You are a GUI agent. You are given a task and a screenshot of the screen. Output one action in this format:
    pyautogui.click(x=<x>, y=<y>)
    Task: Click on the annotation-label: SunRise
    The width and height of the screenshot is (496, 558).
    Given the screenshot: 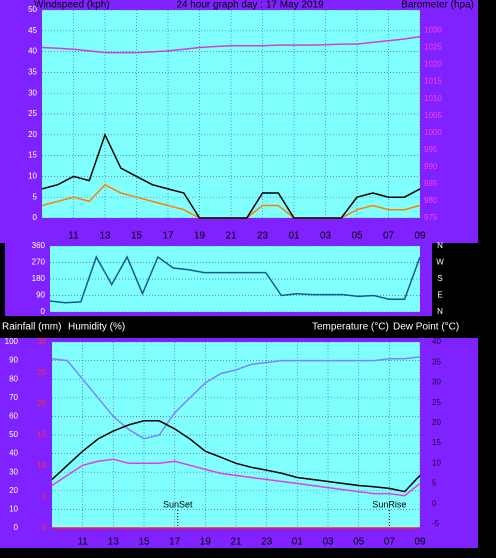 What is the action you would take?
    pyautogui.click(x=389, y=504)
    